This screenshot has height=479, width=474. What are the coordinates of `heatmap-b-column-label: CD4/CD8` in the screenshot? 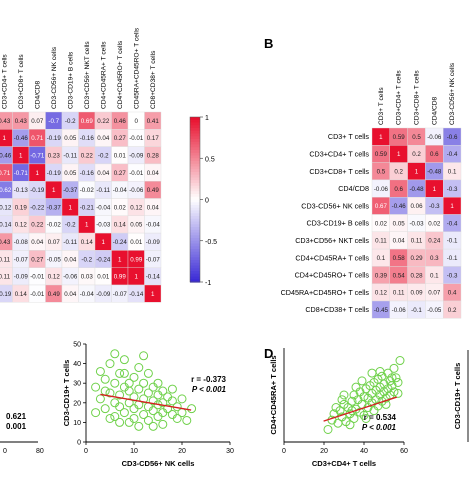 It's located at (434, 110).